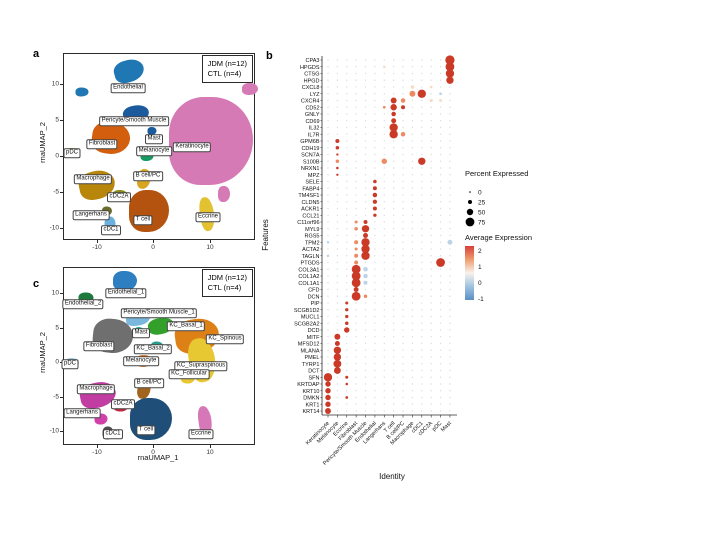  What do you see at coordinates (310, 169) in the screenshot?
I see `gene-label-nrxn1: NRXN1` at bounding box center [310, 169].